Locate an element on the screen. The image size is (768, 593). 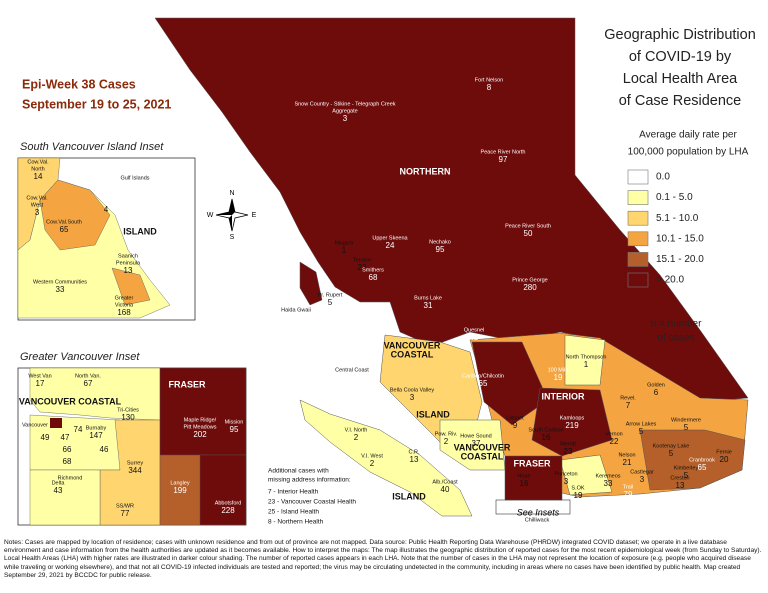
title-line: of Case Residence is located at coordinates (680, 101).